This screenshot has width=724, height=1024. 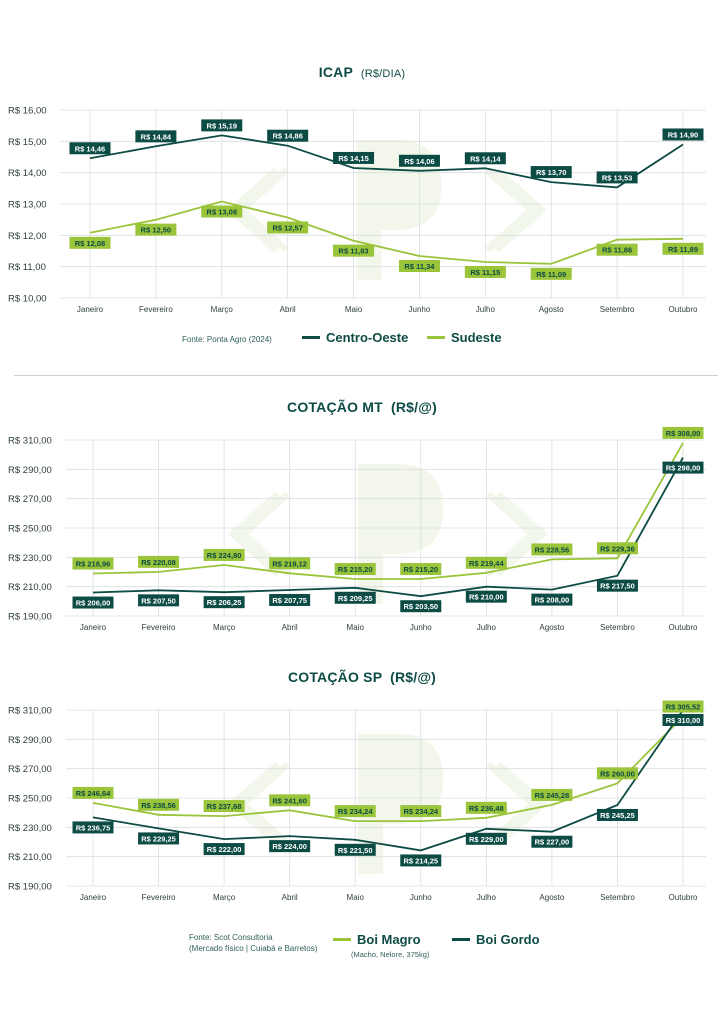 I want to click on icap-data-label-text: R$ 12,50, so click(x=156, y=230).